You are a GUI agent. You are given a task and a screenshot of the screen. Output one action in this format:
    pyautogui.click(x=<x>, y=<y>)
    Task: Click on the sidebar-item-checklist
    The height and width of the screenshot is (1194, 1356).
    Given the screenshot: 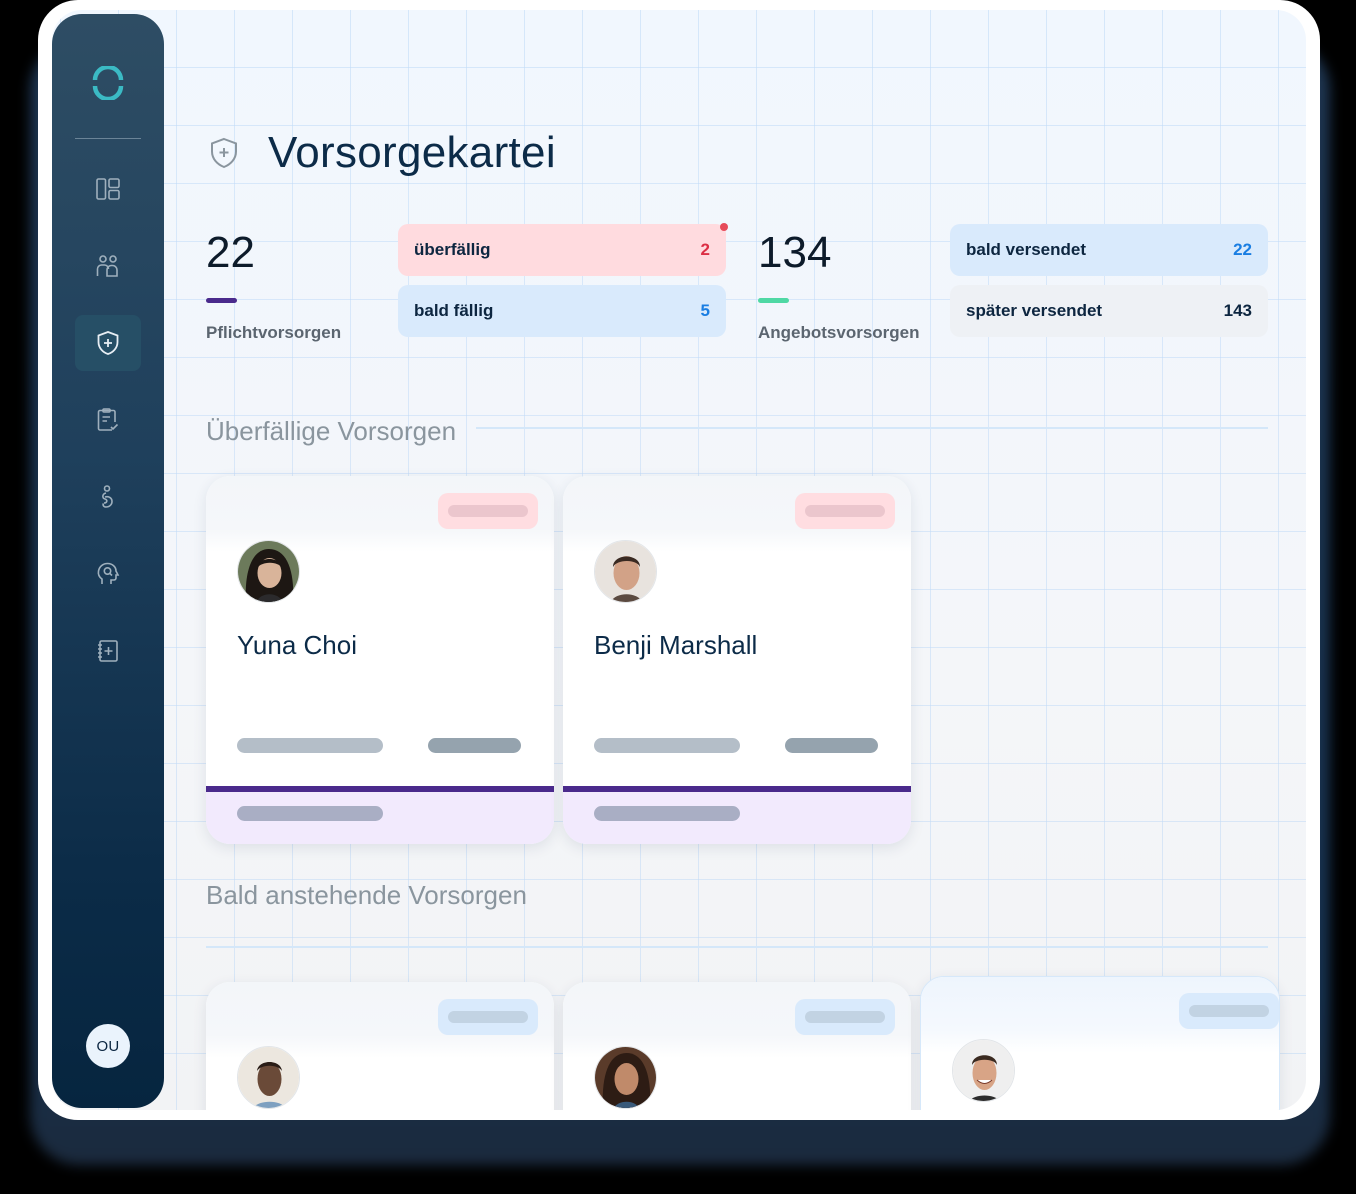 What is the action you would take?
    pyautogui.click(x=108, y=420)
    